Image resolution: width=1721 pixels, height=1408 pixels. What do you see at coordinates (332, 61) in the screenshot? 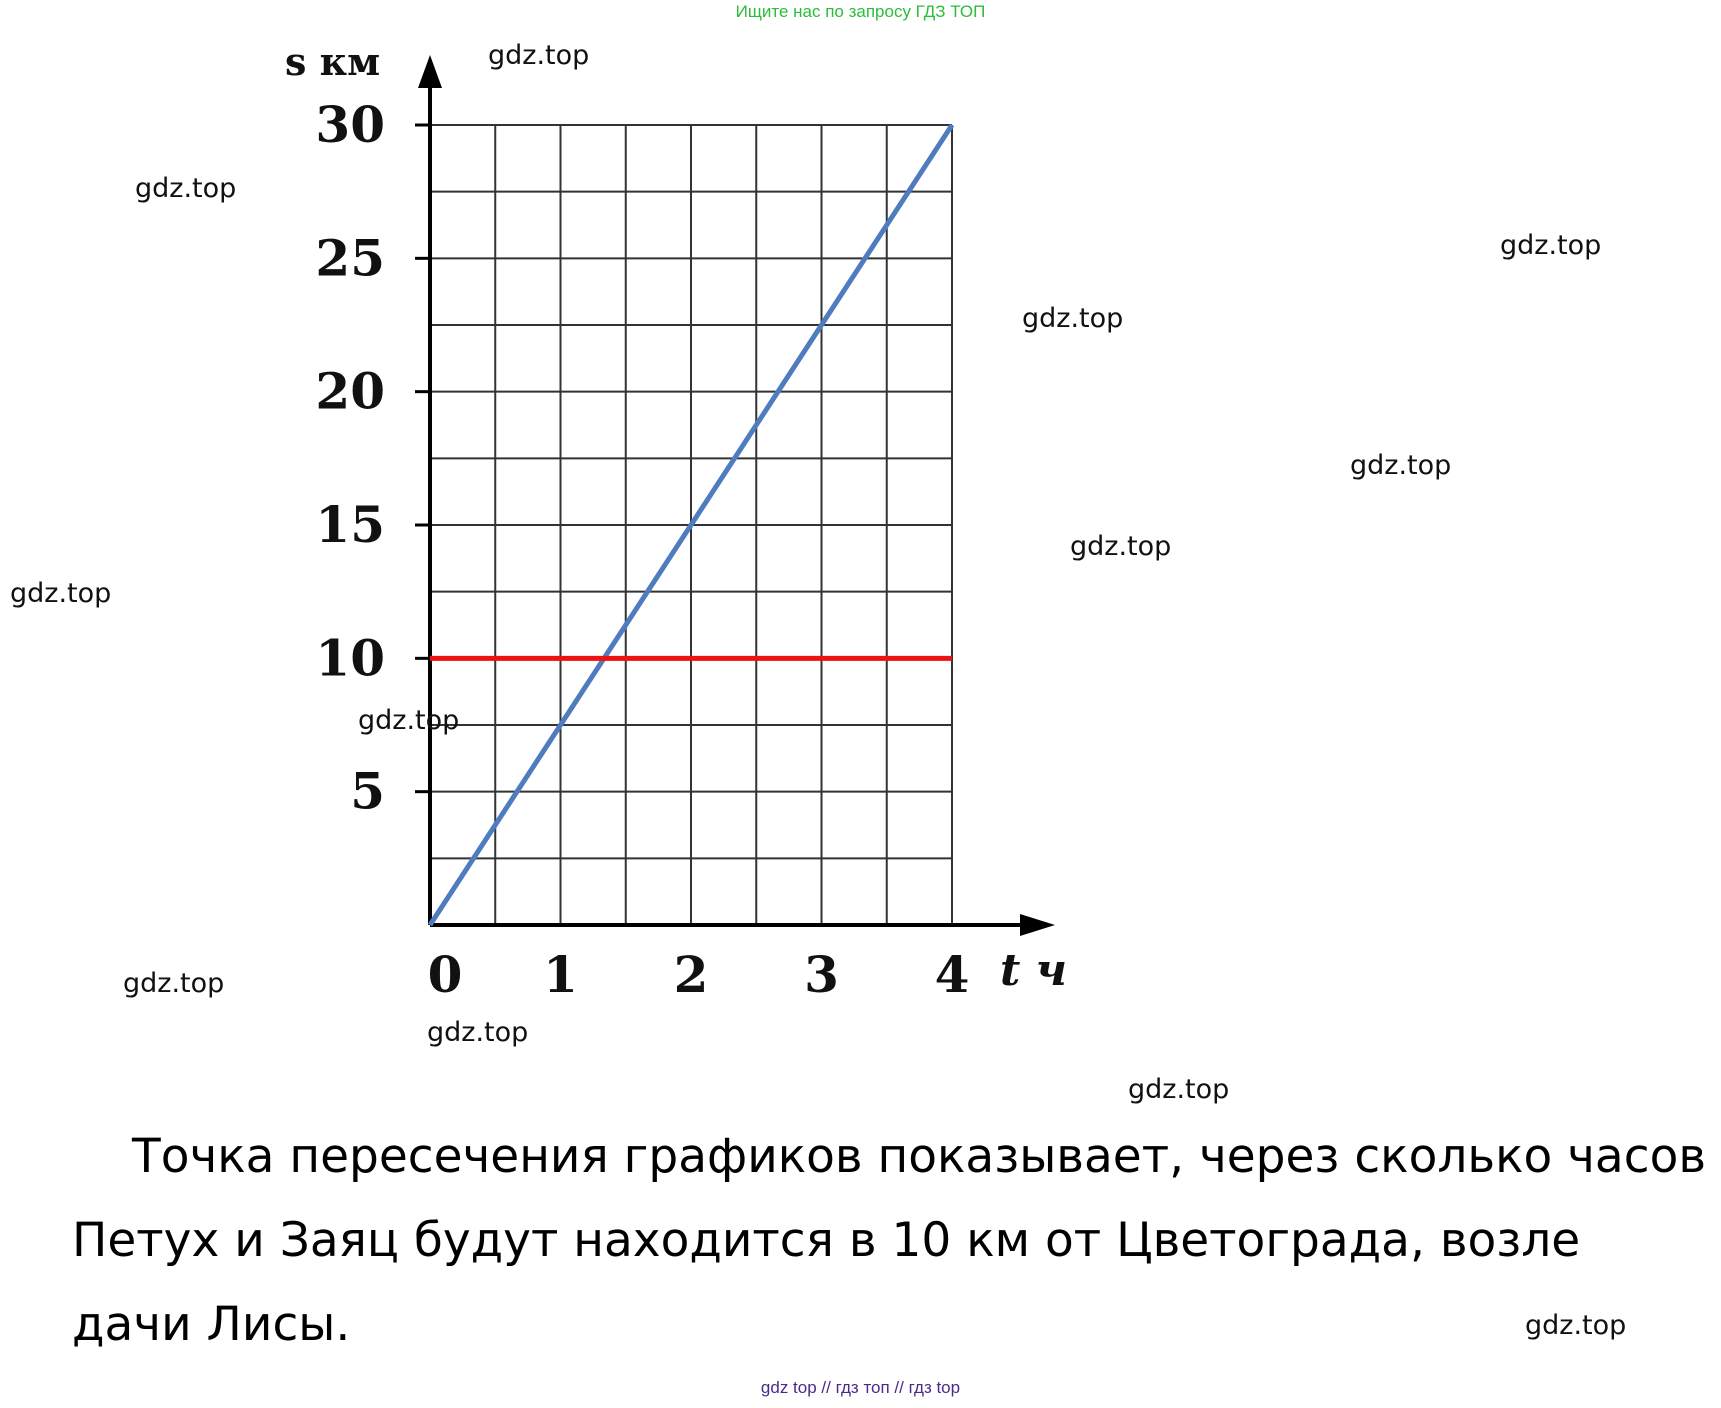
I see `y-axis-label: s км` at bounding box center [332, 61].